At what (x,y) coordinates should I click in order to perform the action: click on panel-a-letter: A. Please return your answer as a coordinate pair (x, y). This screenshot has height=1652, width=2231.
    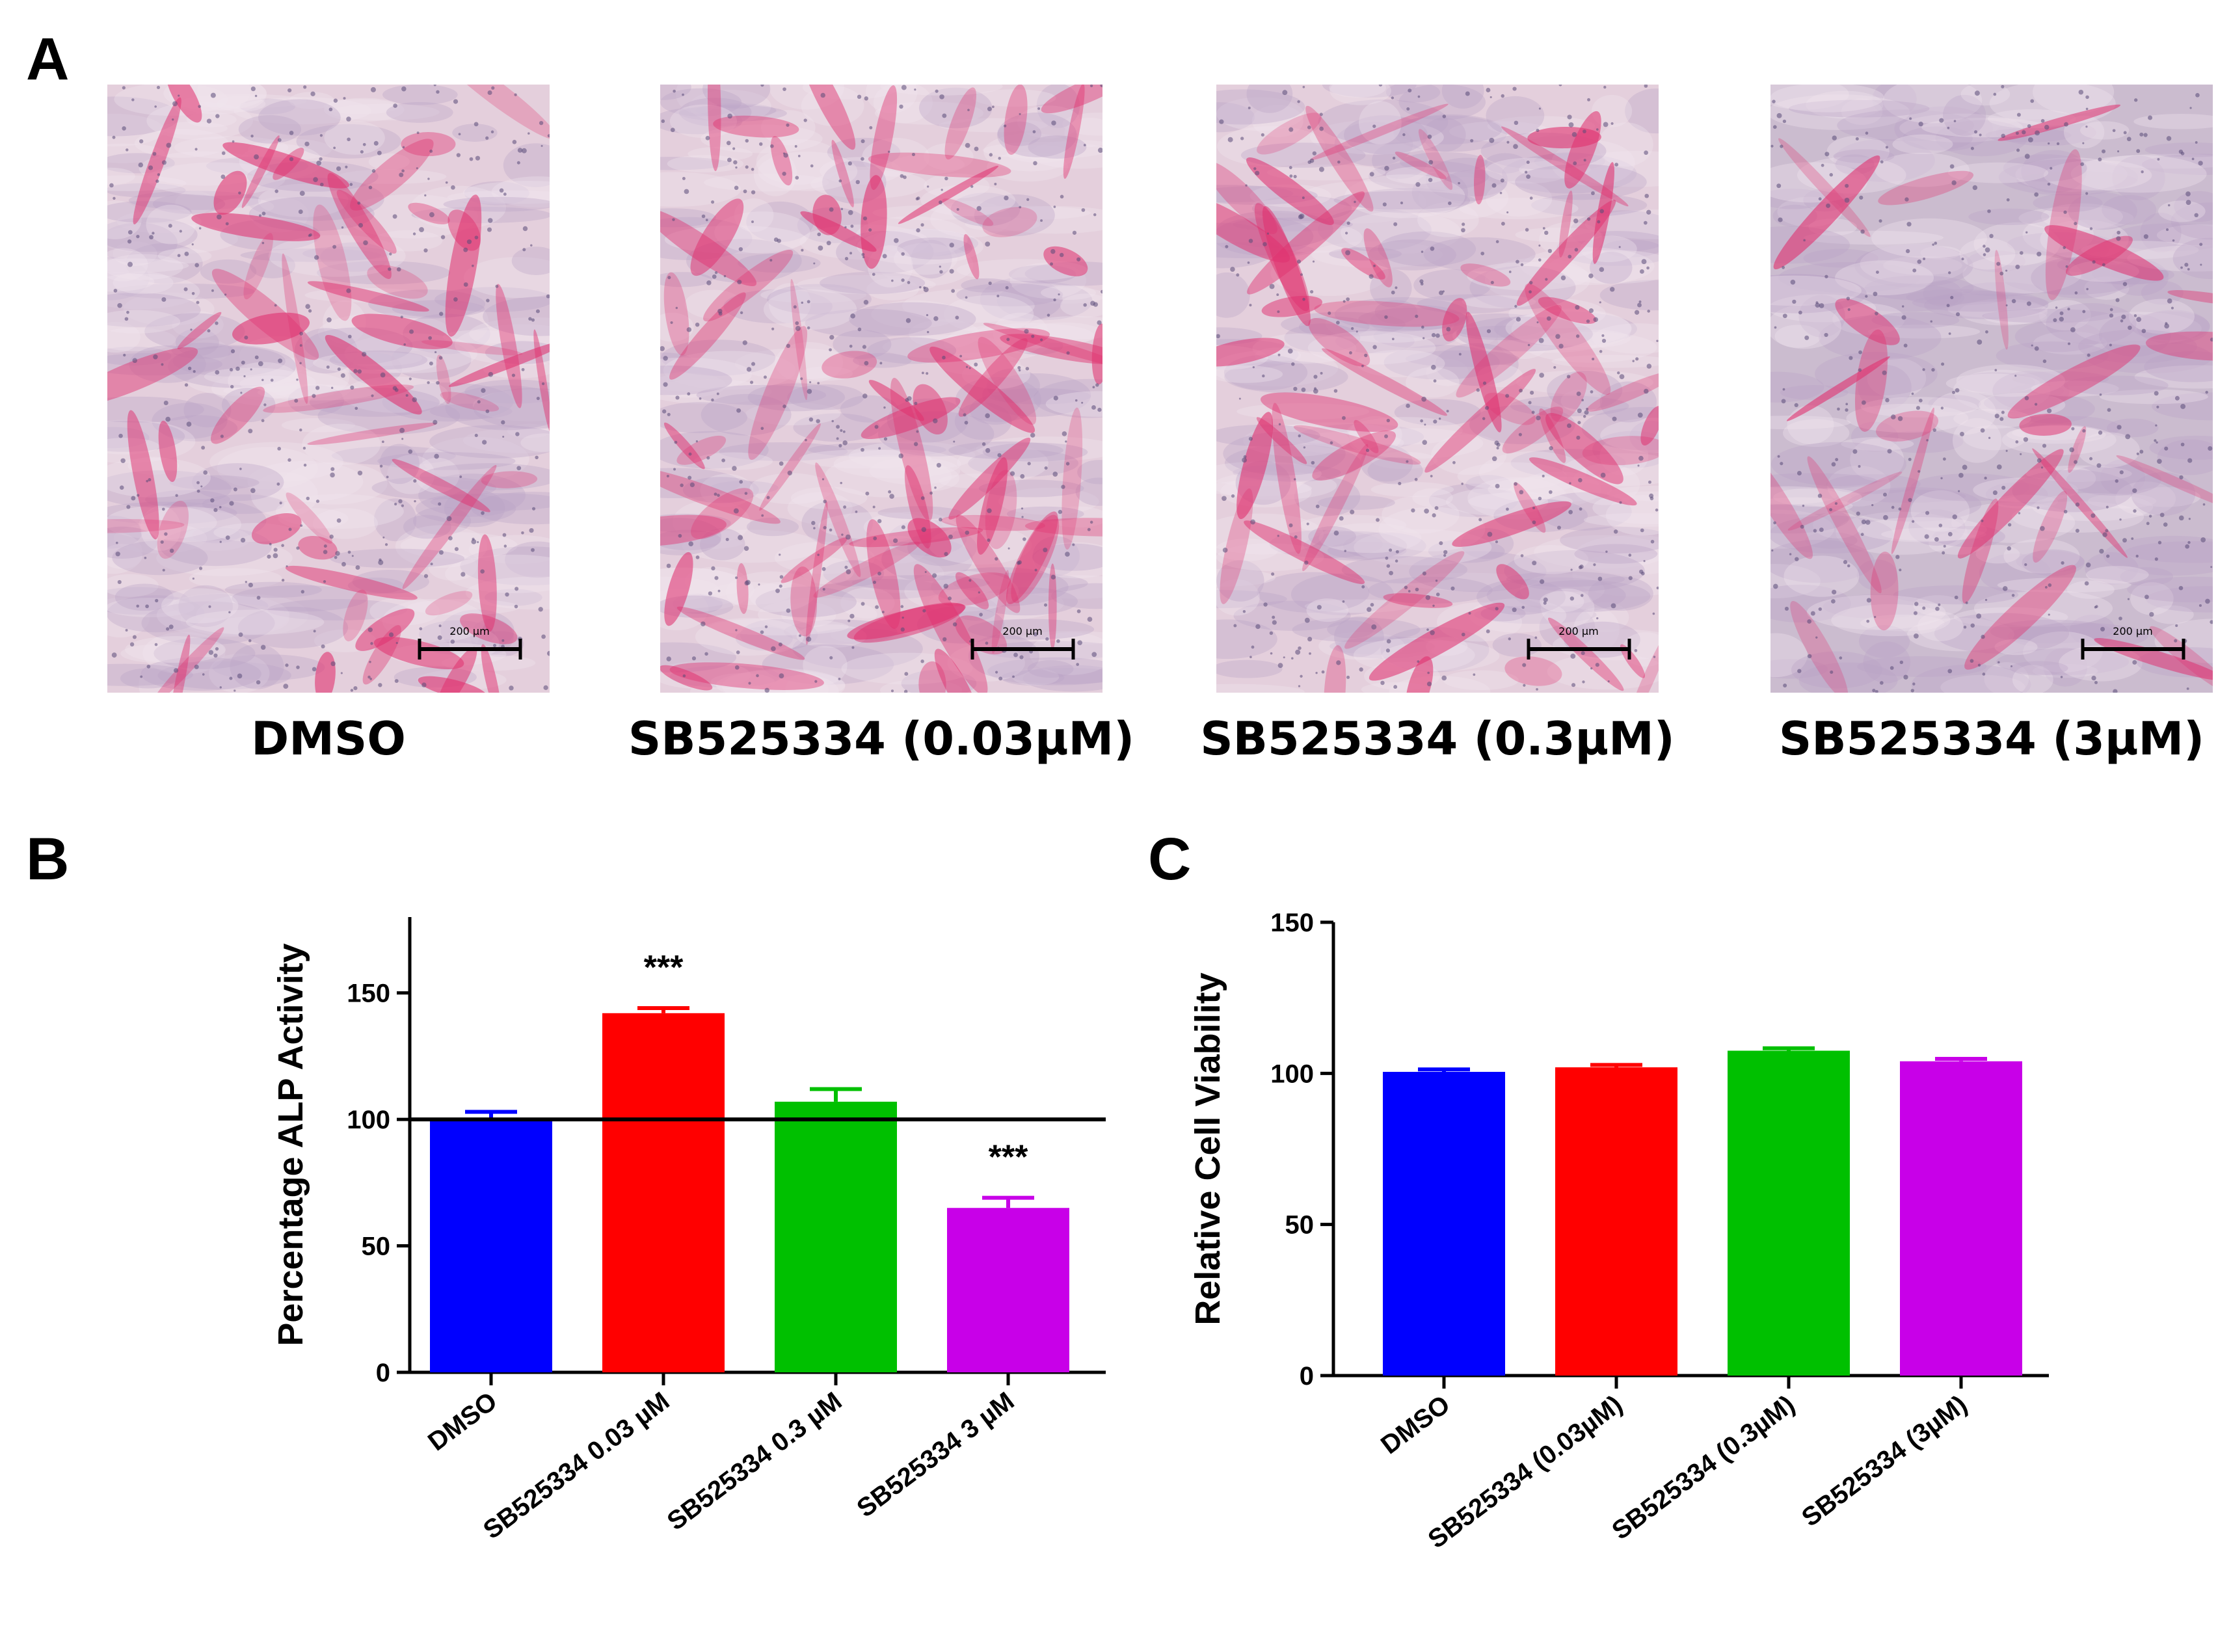
    Looking at the image, I should click on (48, 59).